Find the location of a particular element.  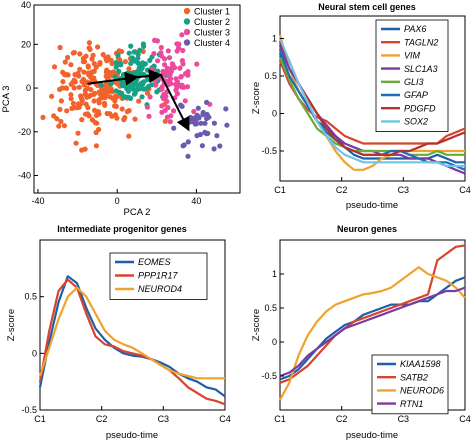

ipc-legend-label-neurod4: NEUROD4 is located at coordinates (160, 289).